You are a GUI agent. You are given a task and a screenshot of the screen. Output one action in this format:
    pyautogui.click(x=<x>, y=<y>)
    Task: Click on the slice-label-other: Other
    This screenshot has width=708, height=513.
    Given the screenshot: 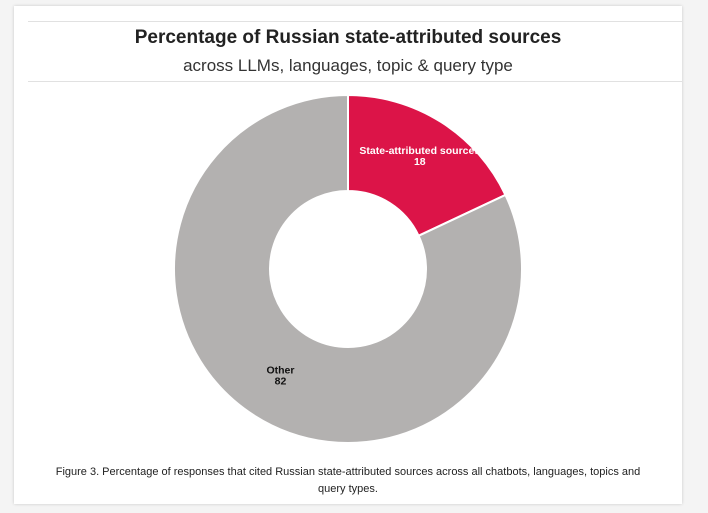 What is the action you would take?
    pyautogui.click(x=280, y=370)
    